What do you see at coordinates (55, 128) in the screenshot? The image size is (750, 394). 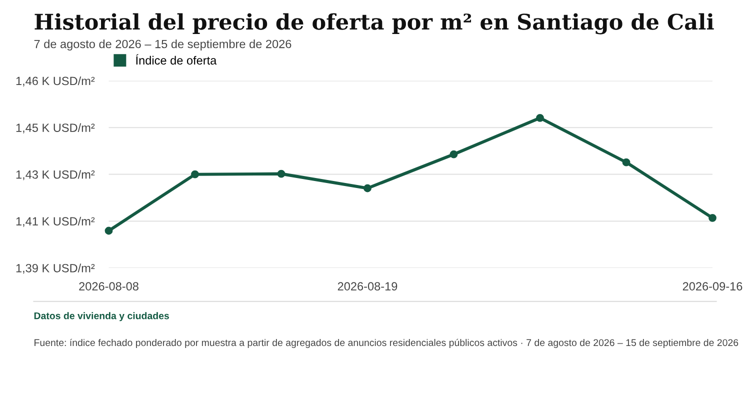 I see `y-tick-label: 1,45 K USD/m²` at bounding box center [55, 128].